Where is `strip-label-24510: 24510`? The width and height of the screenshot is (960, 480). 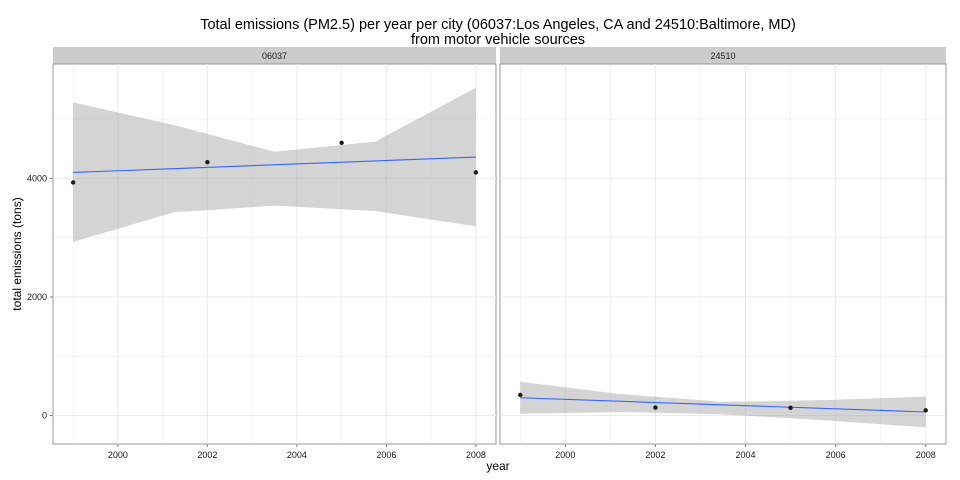
strip-label-24510: 24510 is located at coordinates (722, 56).